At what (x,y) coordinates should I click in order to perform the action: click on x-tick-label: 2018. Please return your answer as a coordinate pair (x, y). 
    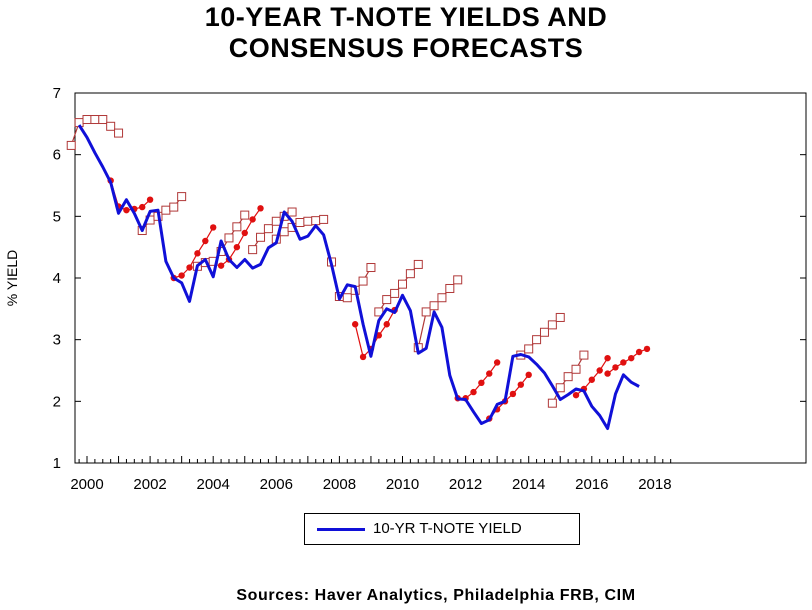
    Looking at the image, I should click on (654, 484).